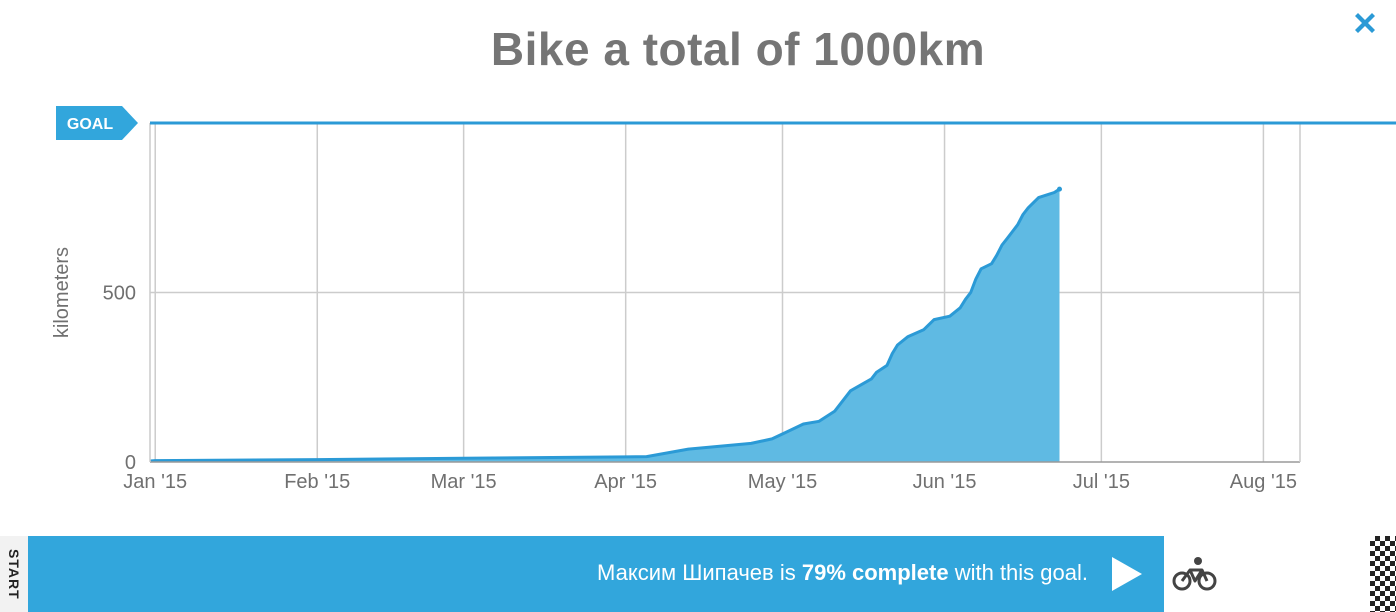 This screenshot has width=1396, height=612. Describe the element at coordinates (726, 123) in the screenshot. I see `goal-marker: GOAL` at that location.